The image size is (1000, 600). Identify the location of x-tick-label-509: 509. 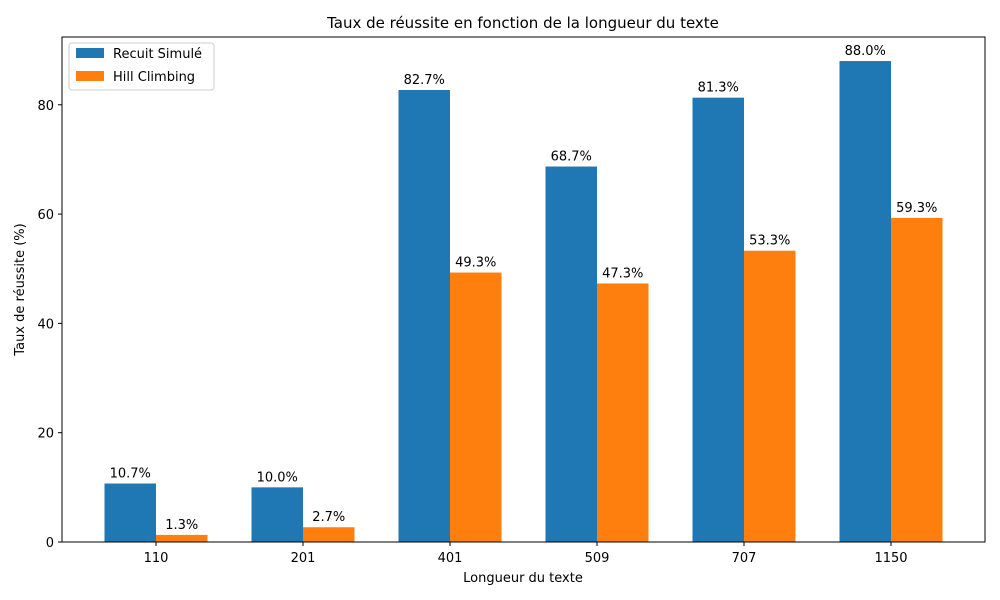
(597, 558).